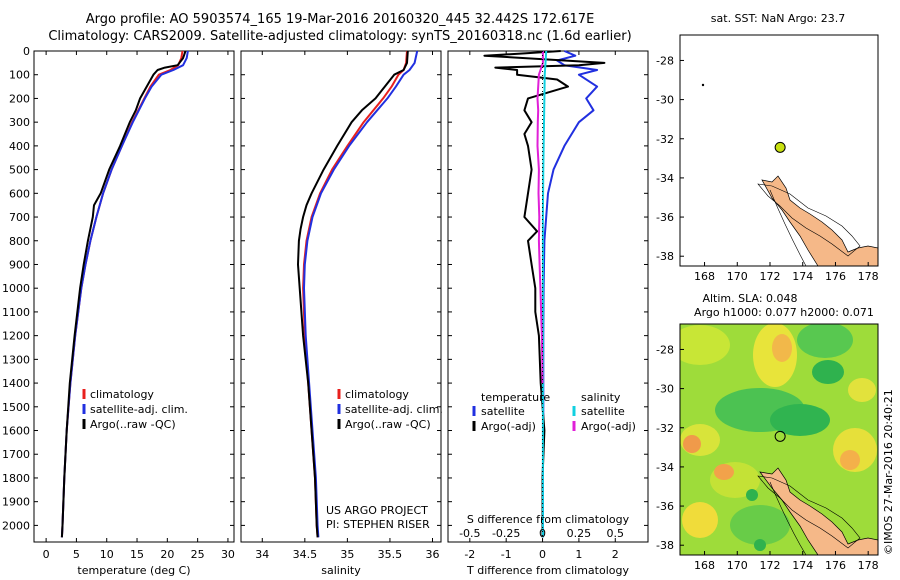  I want to click on ytick-label: 800, so click(19, 241).